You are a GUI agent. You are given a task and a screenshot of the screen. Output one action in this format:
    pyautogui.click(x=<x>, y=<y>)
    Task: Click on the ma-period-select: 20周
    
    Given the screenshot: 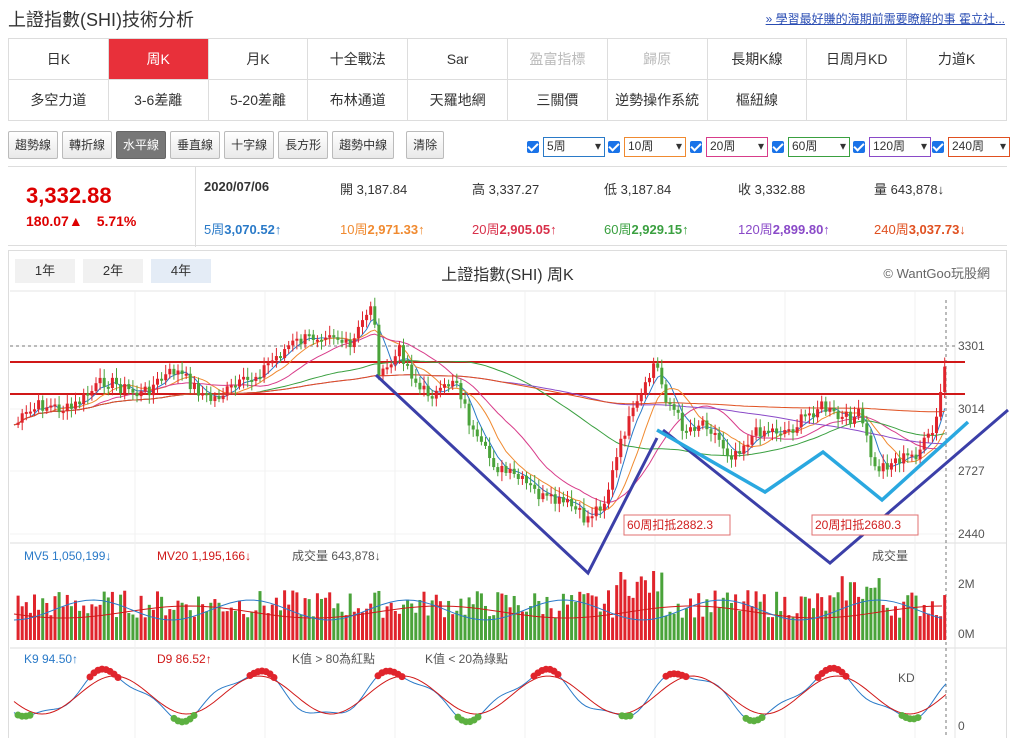 What is the action you would take?
    pyautogui.click(x=737, y=147)
    